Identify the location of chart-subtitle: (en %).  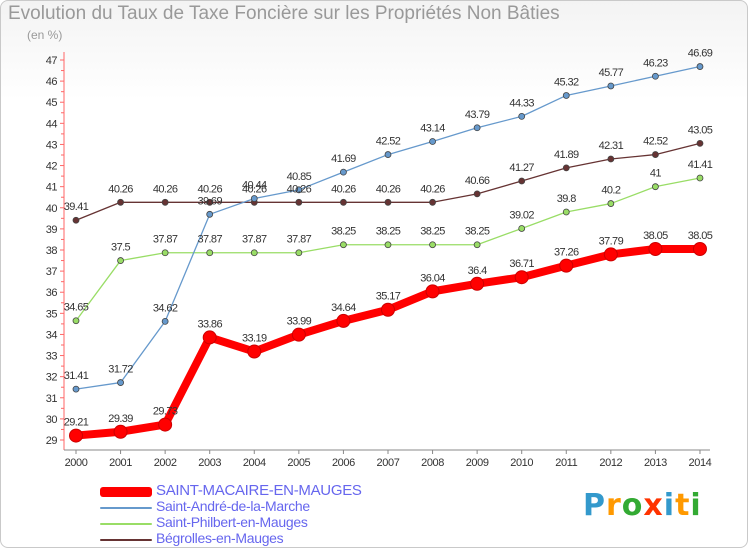
(45, 35).